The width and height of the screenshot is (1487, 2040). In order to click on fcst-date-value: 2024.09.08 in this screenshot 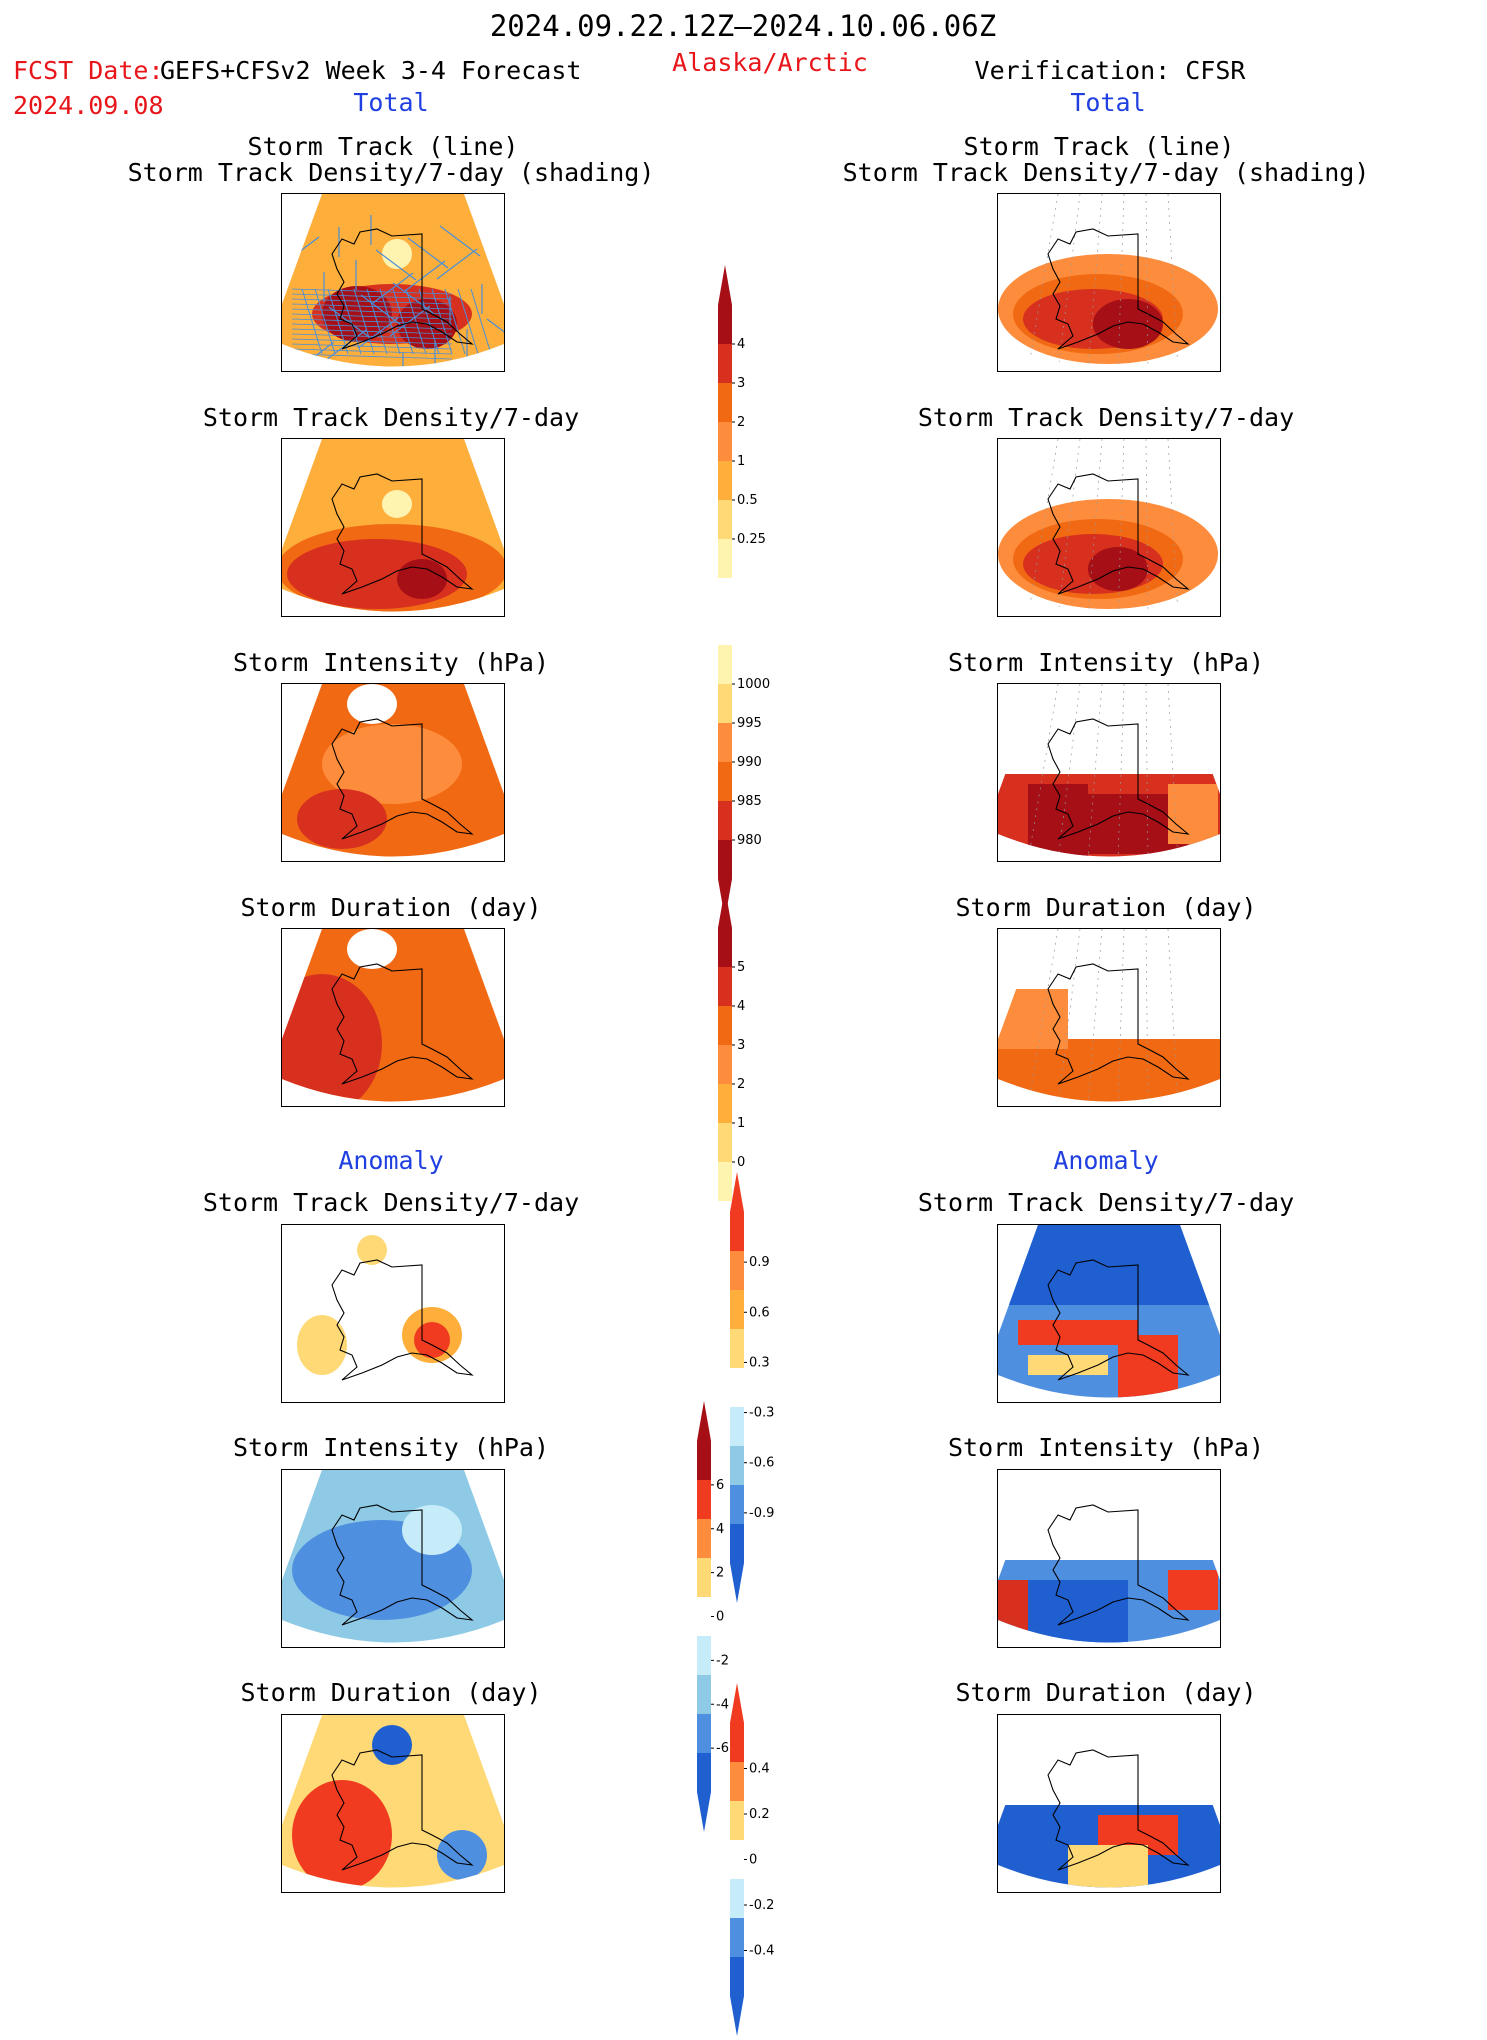, I will do `click(88, 105)`.